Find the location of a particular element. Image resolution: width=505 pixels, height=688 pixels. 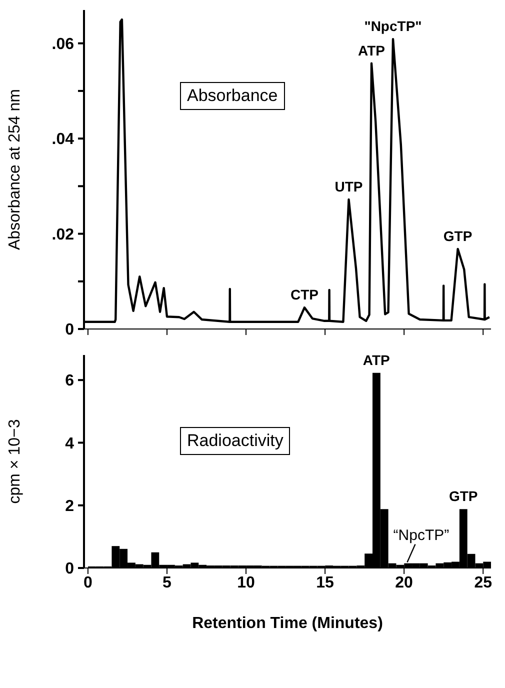

y-tick-label: .04 is located at coordinates (63, 139).